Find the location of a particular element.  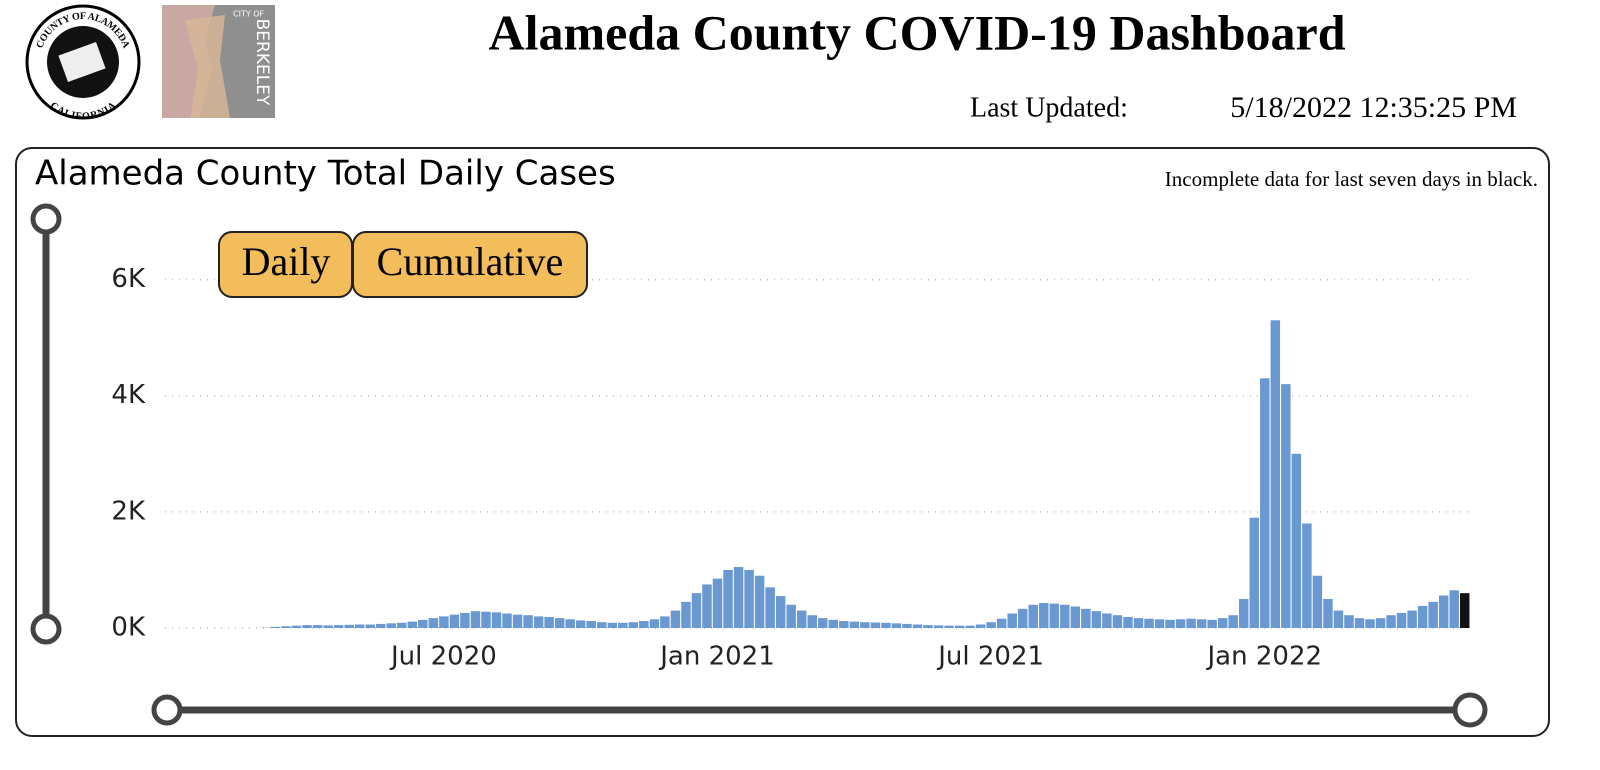

y-tick-label: 0K is located at coordinates (128, 628).